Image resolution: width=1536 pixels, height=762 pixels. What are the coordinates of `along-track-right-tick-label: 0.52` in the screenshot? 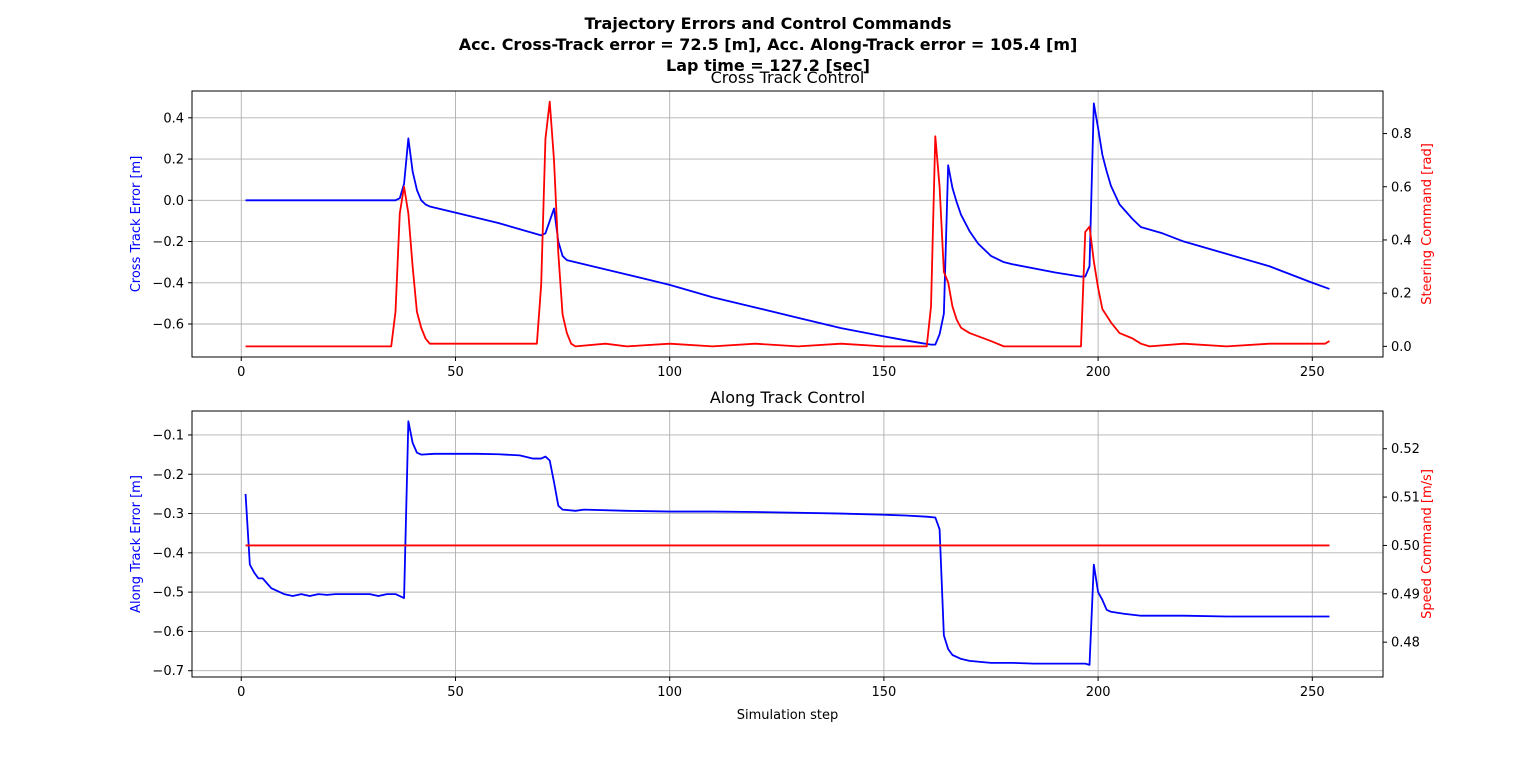 It's located at (1405, 449).